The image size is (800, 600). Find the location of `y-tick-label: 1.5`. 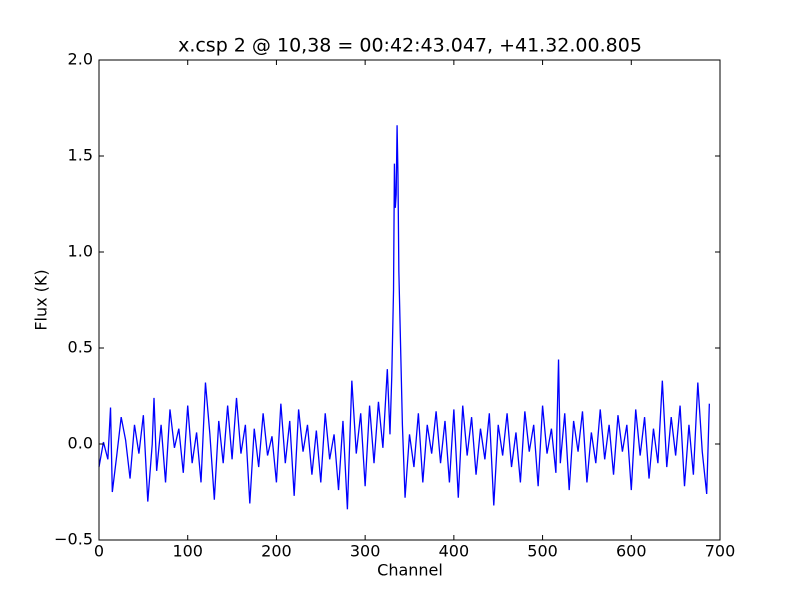

y-tick-label: 1.5 is located at coordinates (80, 155).